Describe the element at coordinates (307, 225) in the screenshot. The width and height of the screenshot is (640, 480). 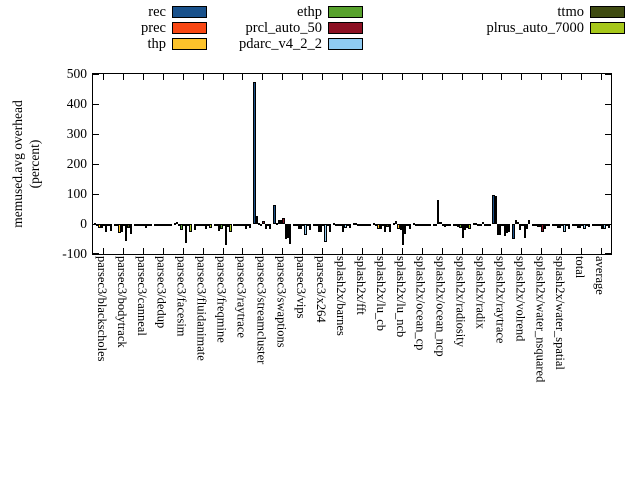
I see `bar-ttmo-parsec3/vips` at that location.